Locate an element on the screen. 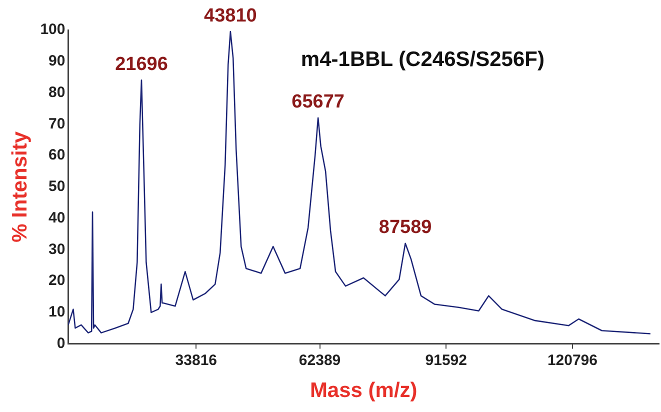  y-tick-label: 50 is located at coordinates (57, 187).